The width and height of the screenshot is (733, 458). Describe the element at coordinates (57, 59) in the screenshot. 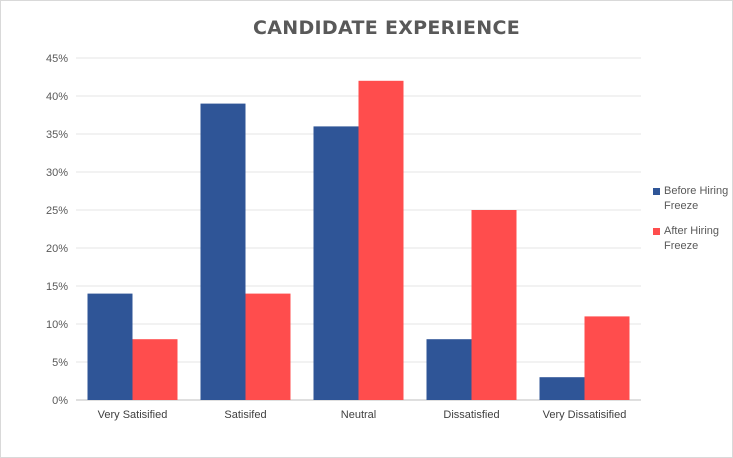

I see `y-tick-label: 45%` at that location.